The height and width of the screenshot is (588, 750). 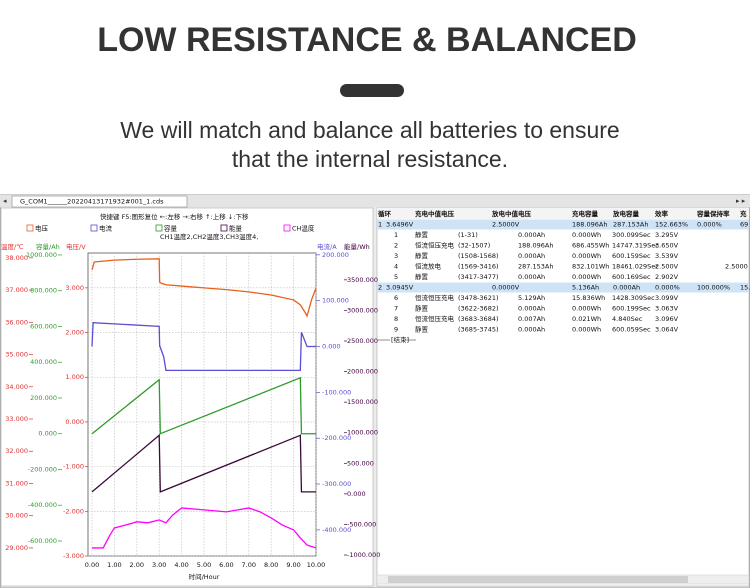 I want to click on y-tick-label: 37.000, so click(x=16, y=290).